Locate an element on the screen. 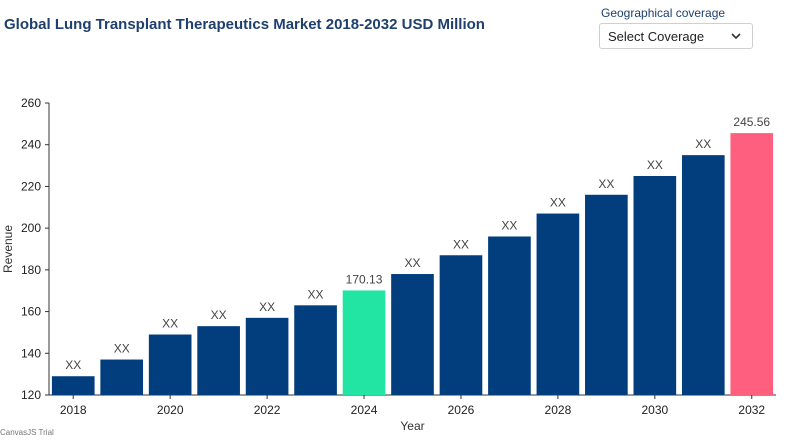 The height and width of the screenshot is (447, 798). bar-2026 is located at coordinates (461, 325).